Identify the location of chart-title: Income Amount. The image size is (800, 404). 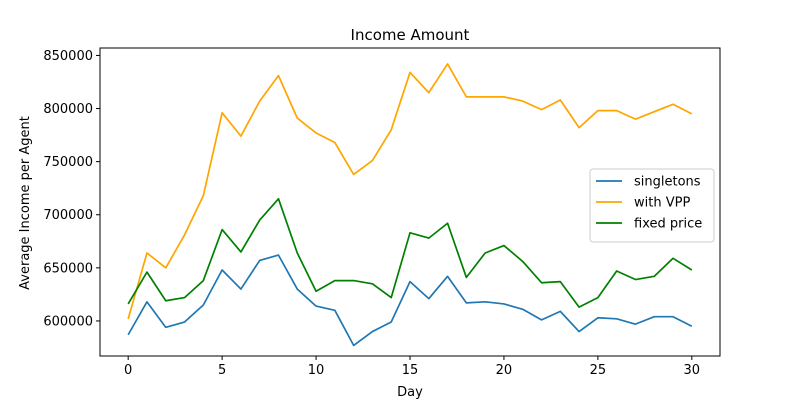
(410, 35).